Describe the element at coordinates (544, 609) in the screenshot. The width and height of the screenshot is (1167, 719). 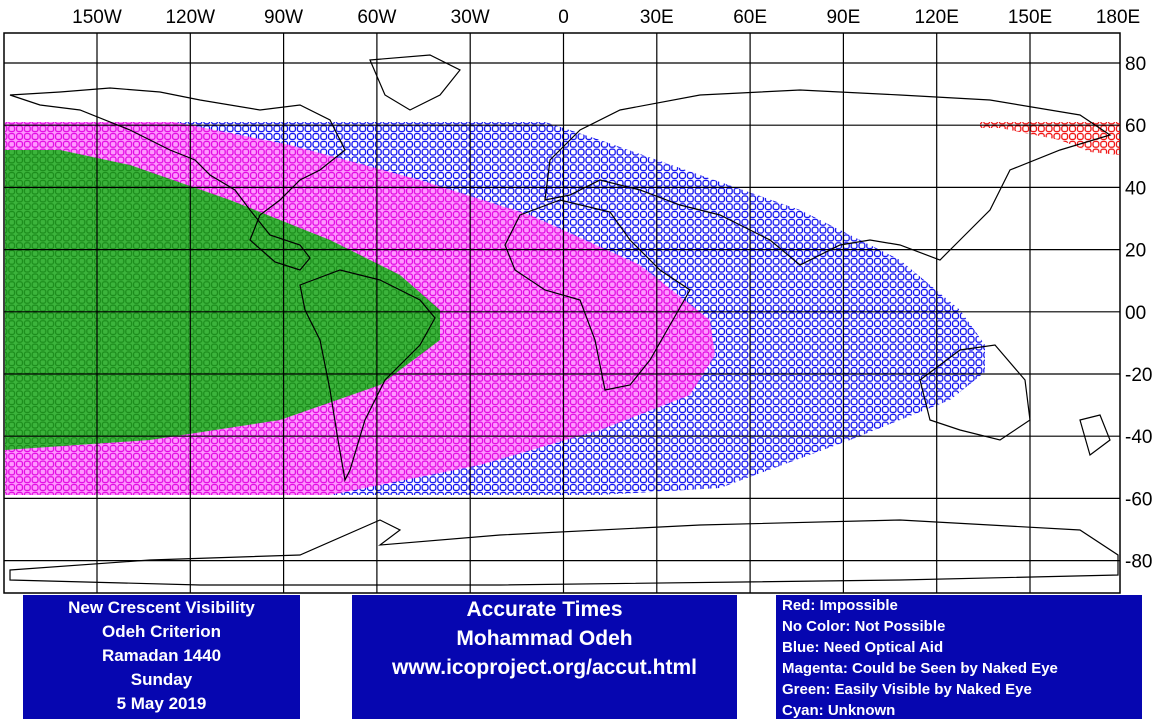
I see `box-line: Accurate Times` at that location.